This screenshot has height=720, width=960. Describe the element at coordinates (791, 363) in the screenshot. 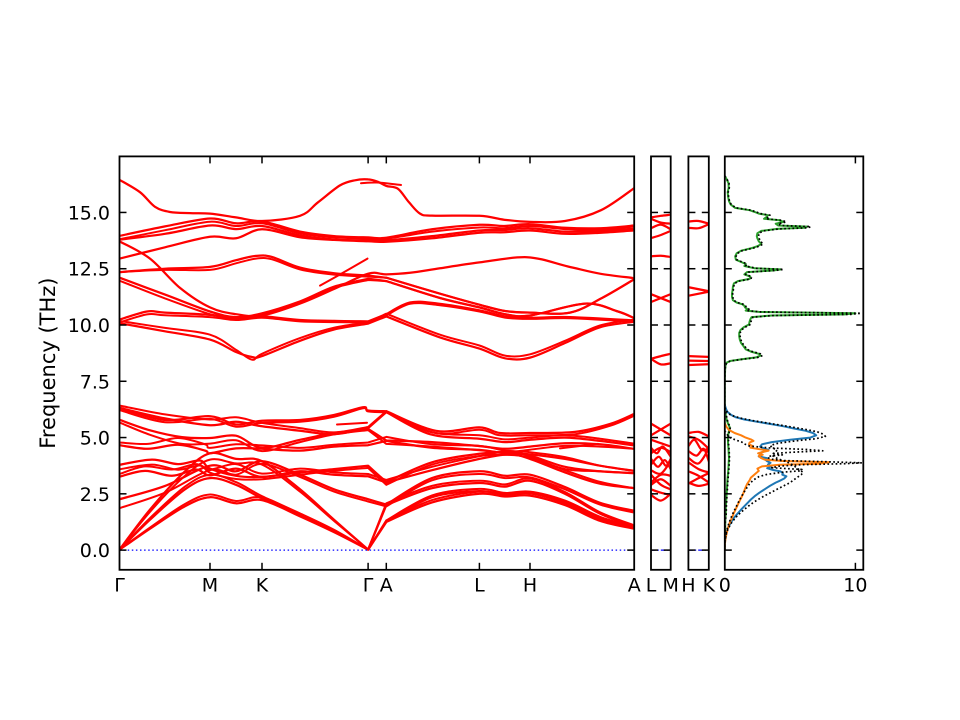

I see `dos-curve-projection-1-solid` at that location.